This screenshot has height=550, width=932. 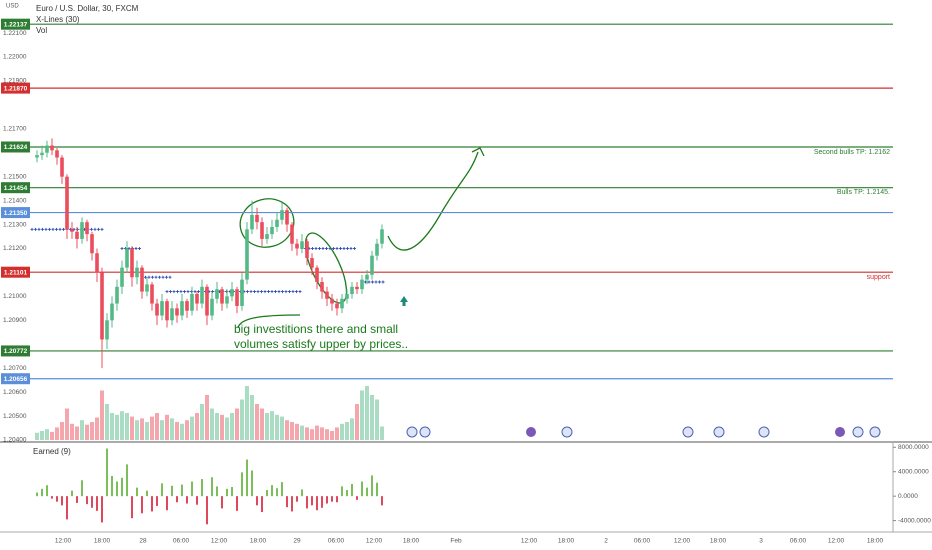 I want to click on pane-title: Earned (9), so click(x=52, y=451).